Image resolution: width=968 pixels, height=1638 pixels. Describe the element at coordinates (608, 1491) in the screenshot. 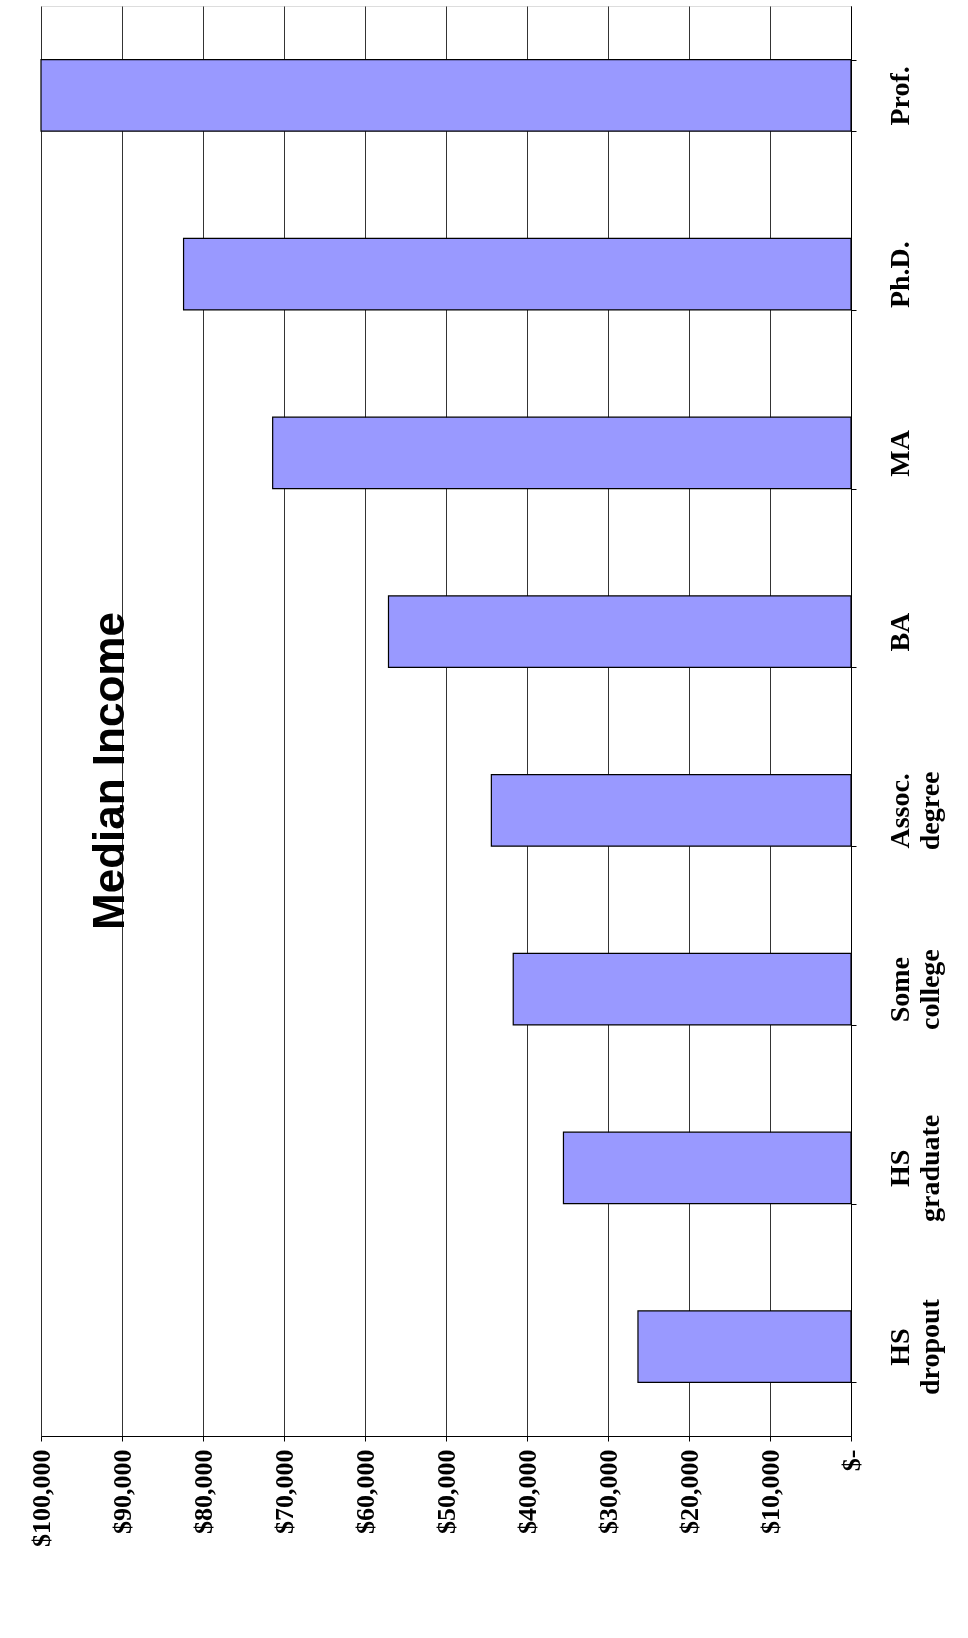

I see `x-tick-label: $30,000` at that location.